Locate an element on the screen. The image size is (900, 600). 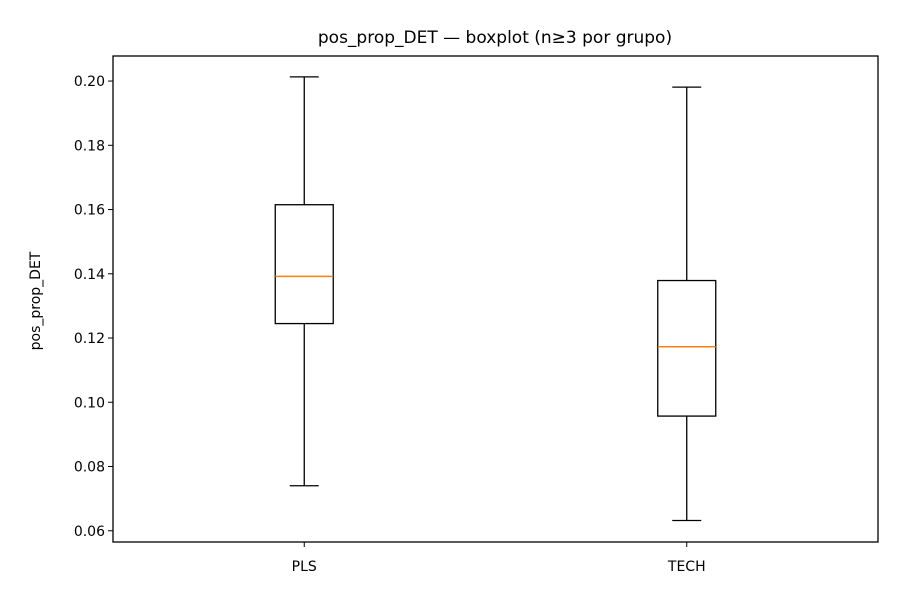
y-tick-label: 0.14 is located at coordinates (89, 275).